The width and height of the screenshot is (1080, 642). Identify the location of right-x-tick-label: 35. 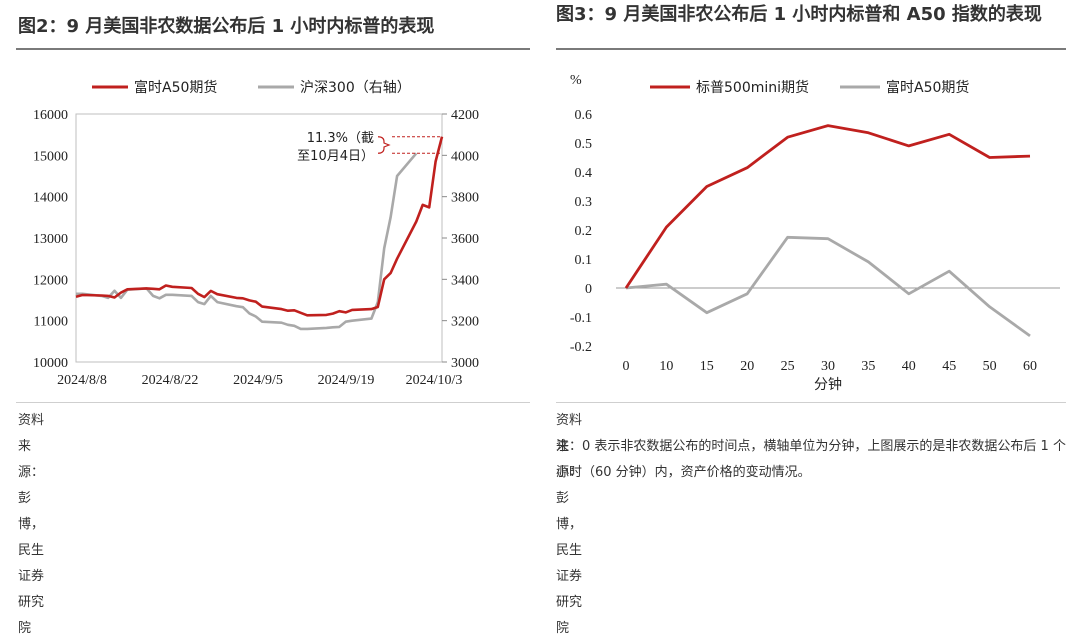
(868, 366).